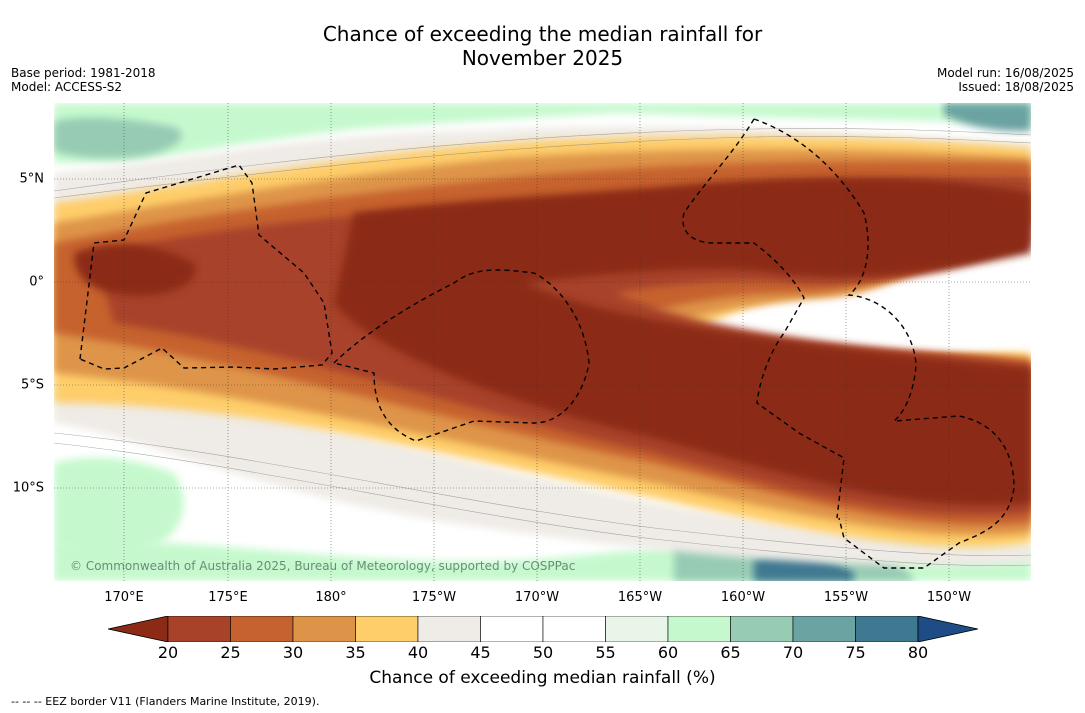 The height and width of the screenshot is (713, 1085). What do you see at coordinates (537, 597) in the screenshot?
I see `lon-label-170w: 170°W` at bounding box center [537, 597].